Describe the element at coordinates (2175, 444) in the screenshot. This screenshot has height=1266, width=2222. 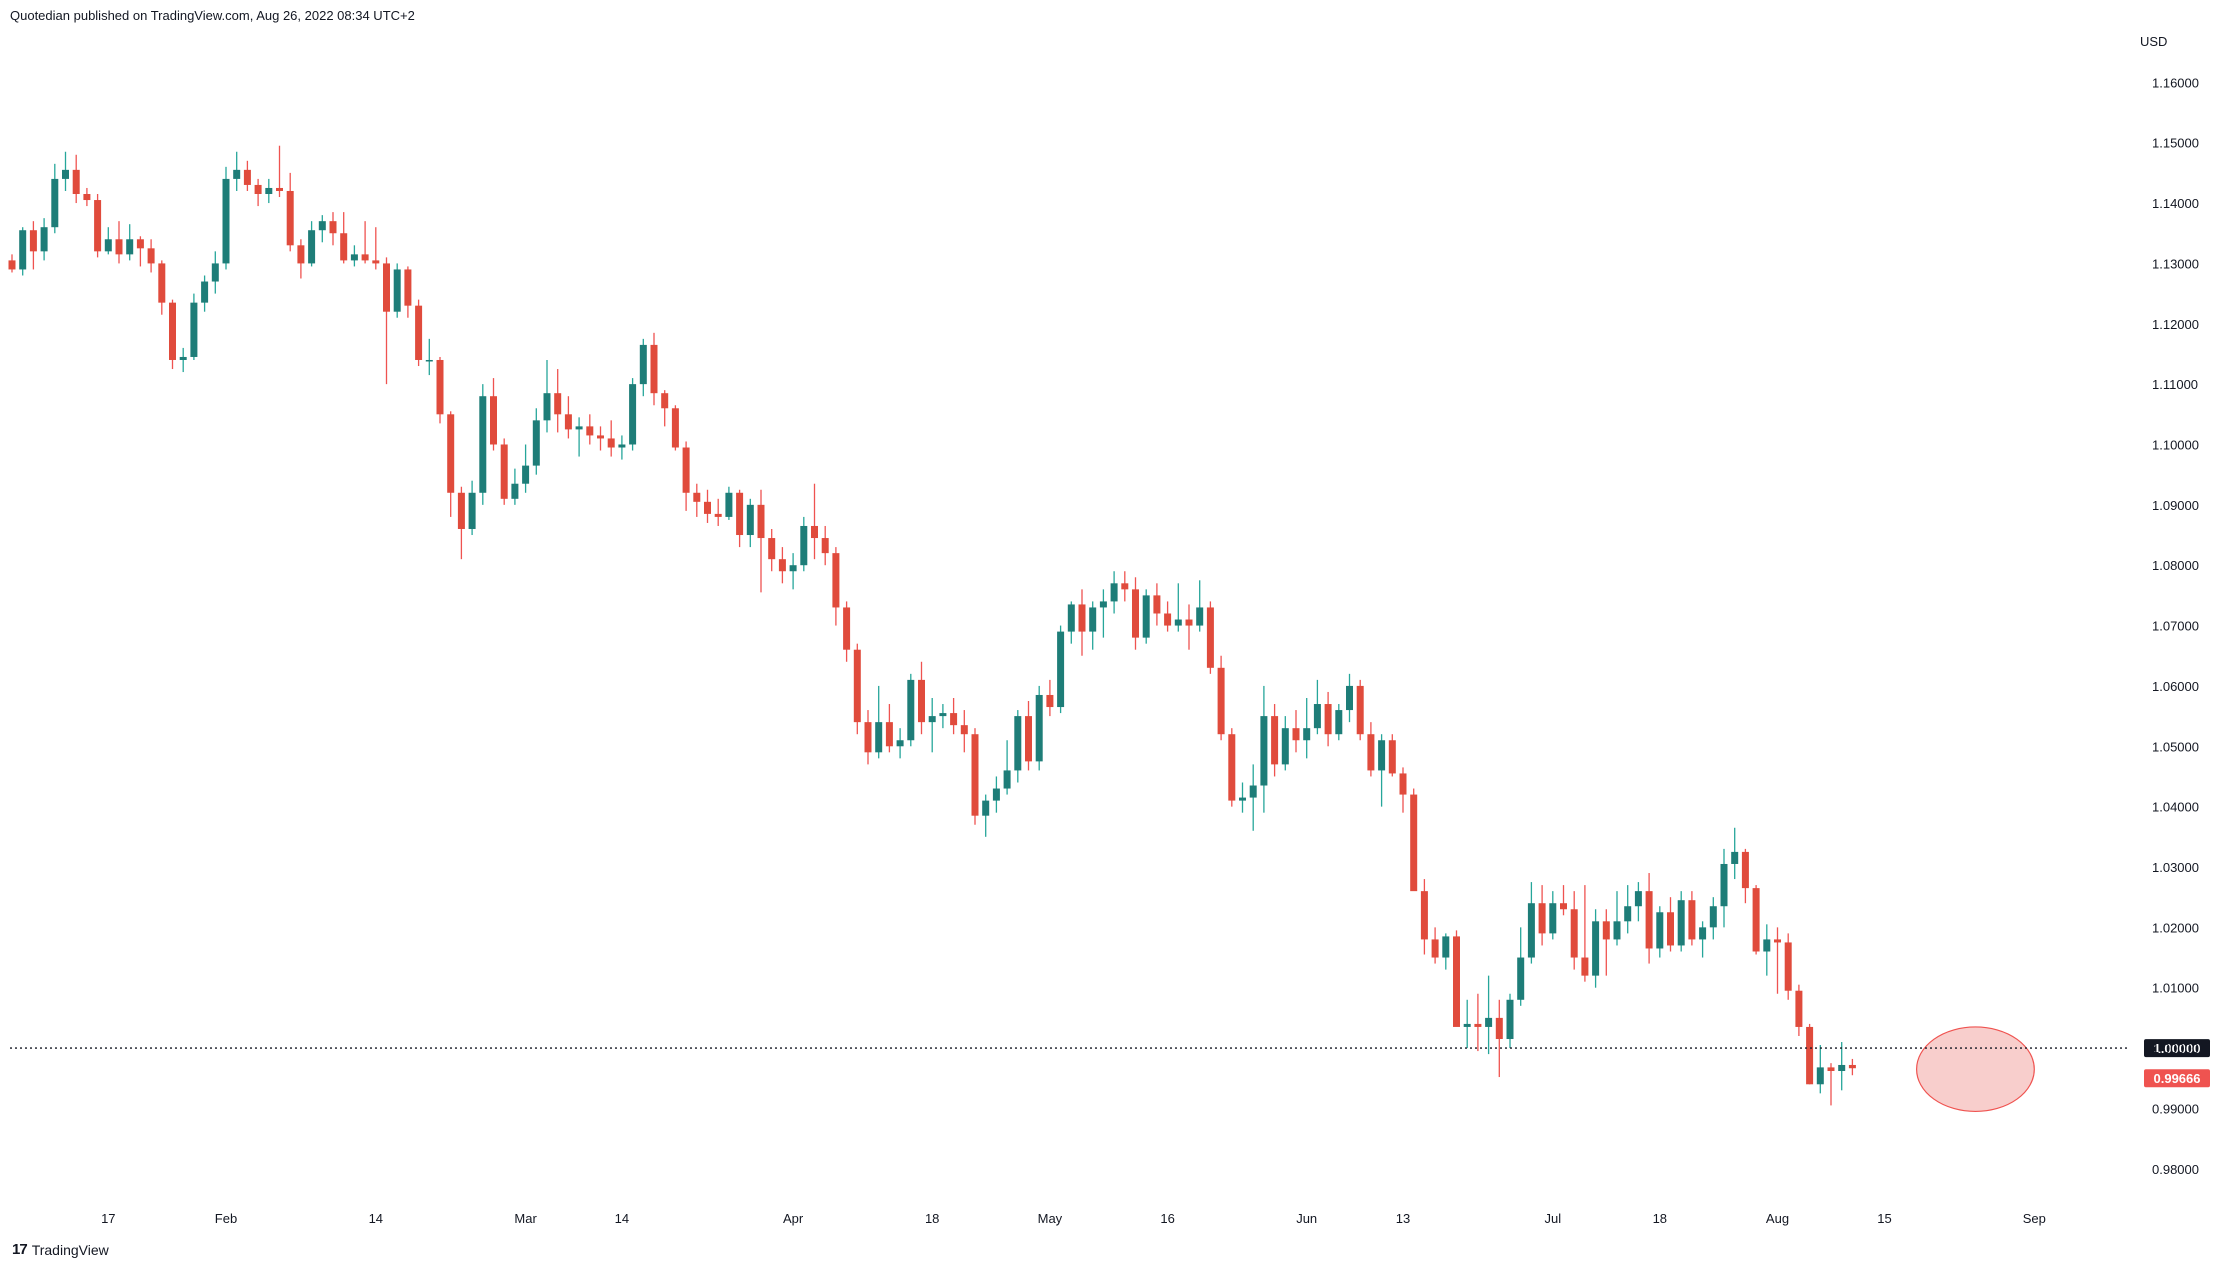
I see `y-tick-label: 1.10000` at that location.